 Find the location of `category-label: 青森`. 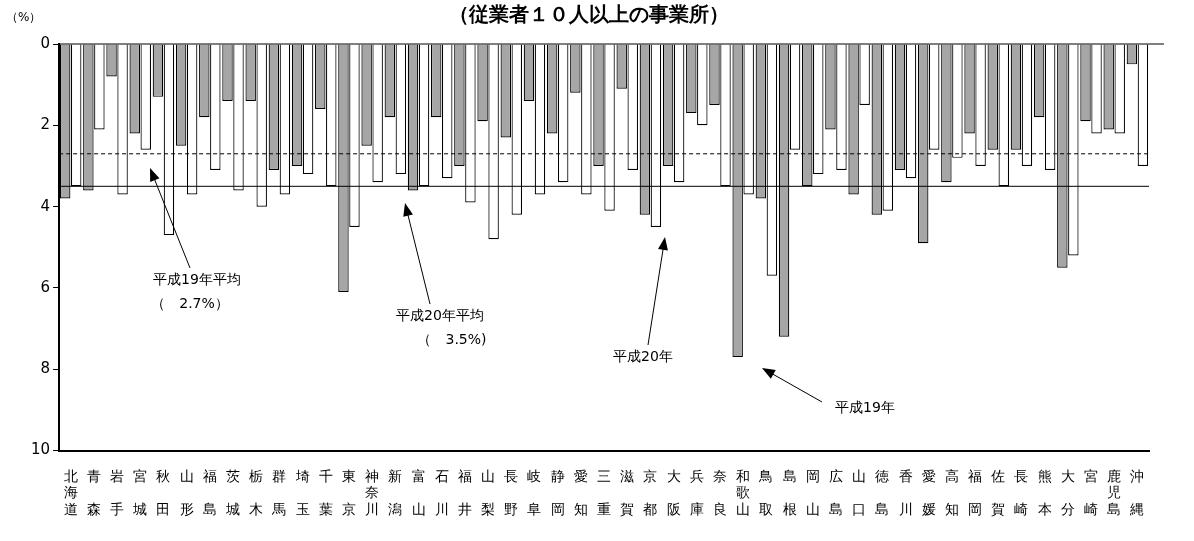

category-label: 青森 is located at coordinates (93, 492).